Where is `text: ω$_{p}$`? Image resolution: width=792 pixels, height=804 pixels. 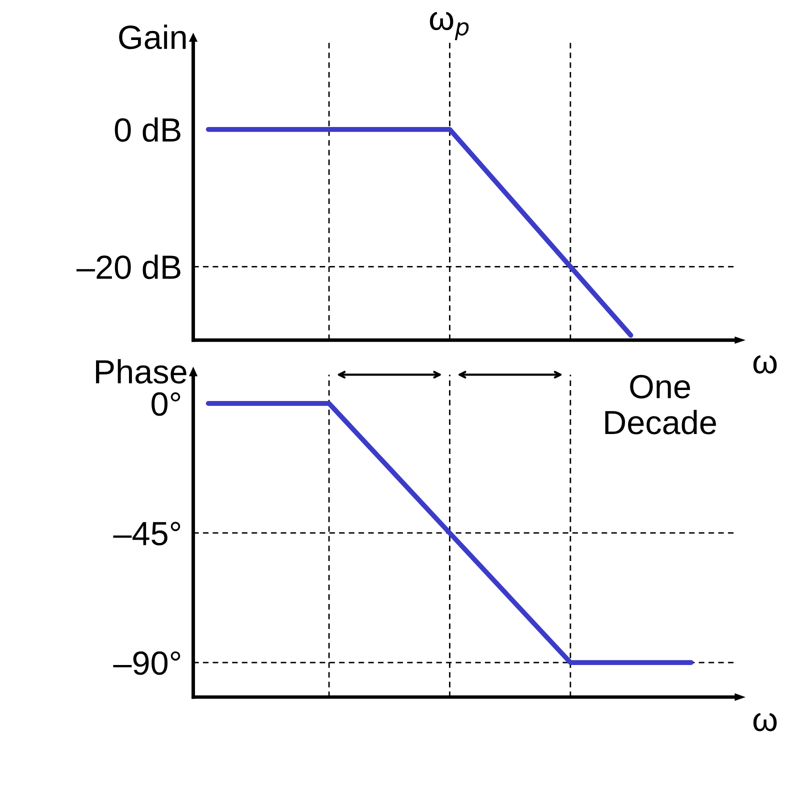 text: ω$_{p}$ is located at coordinates (449, 26).